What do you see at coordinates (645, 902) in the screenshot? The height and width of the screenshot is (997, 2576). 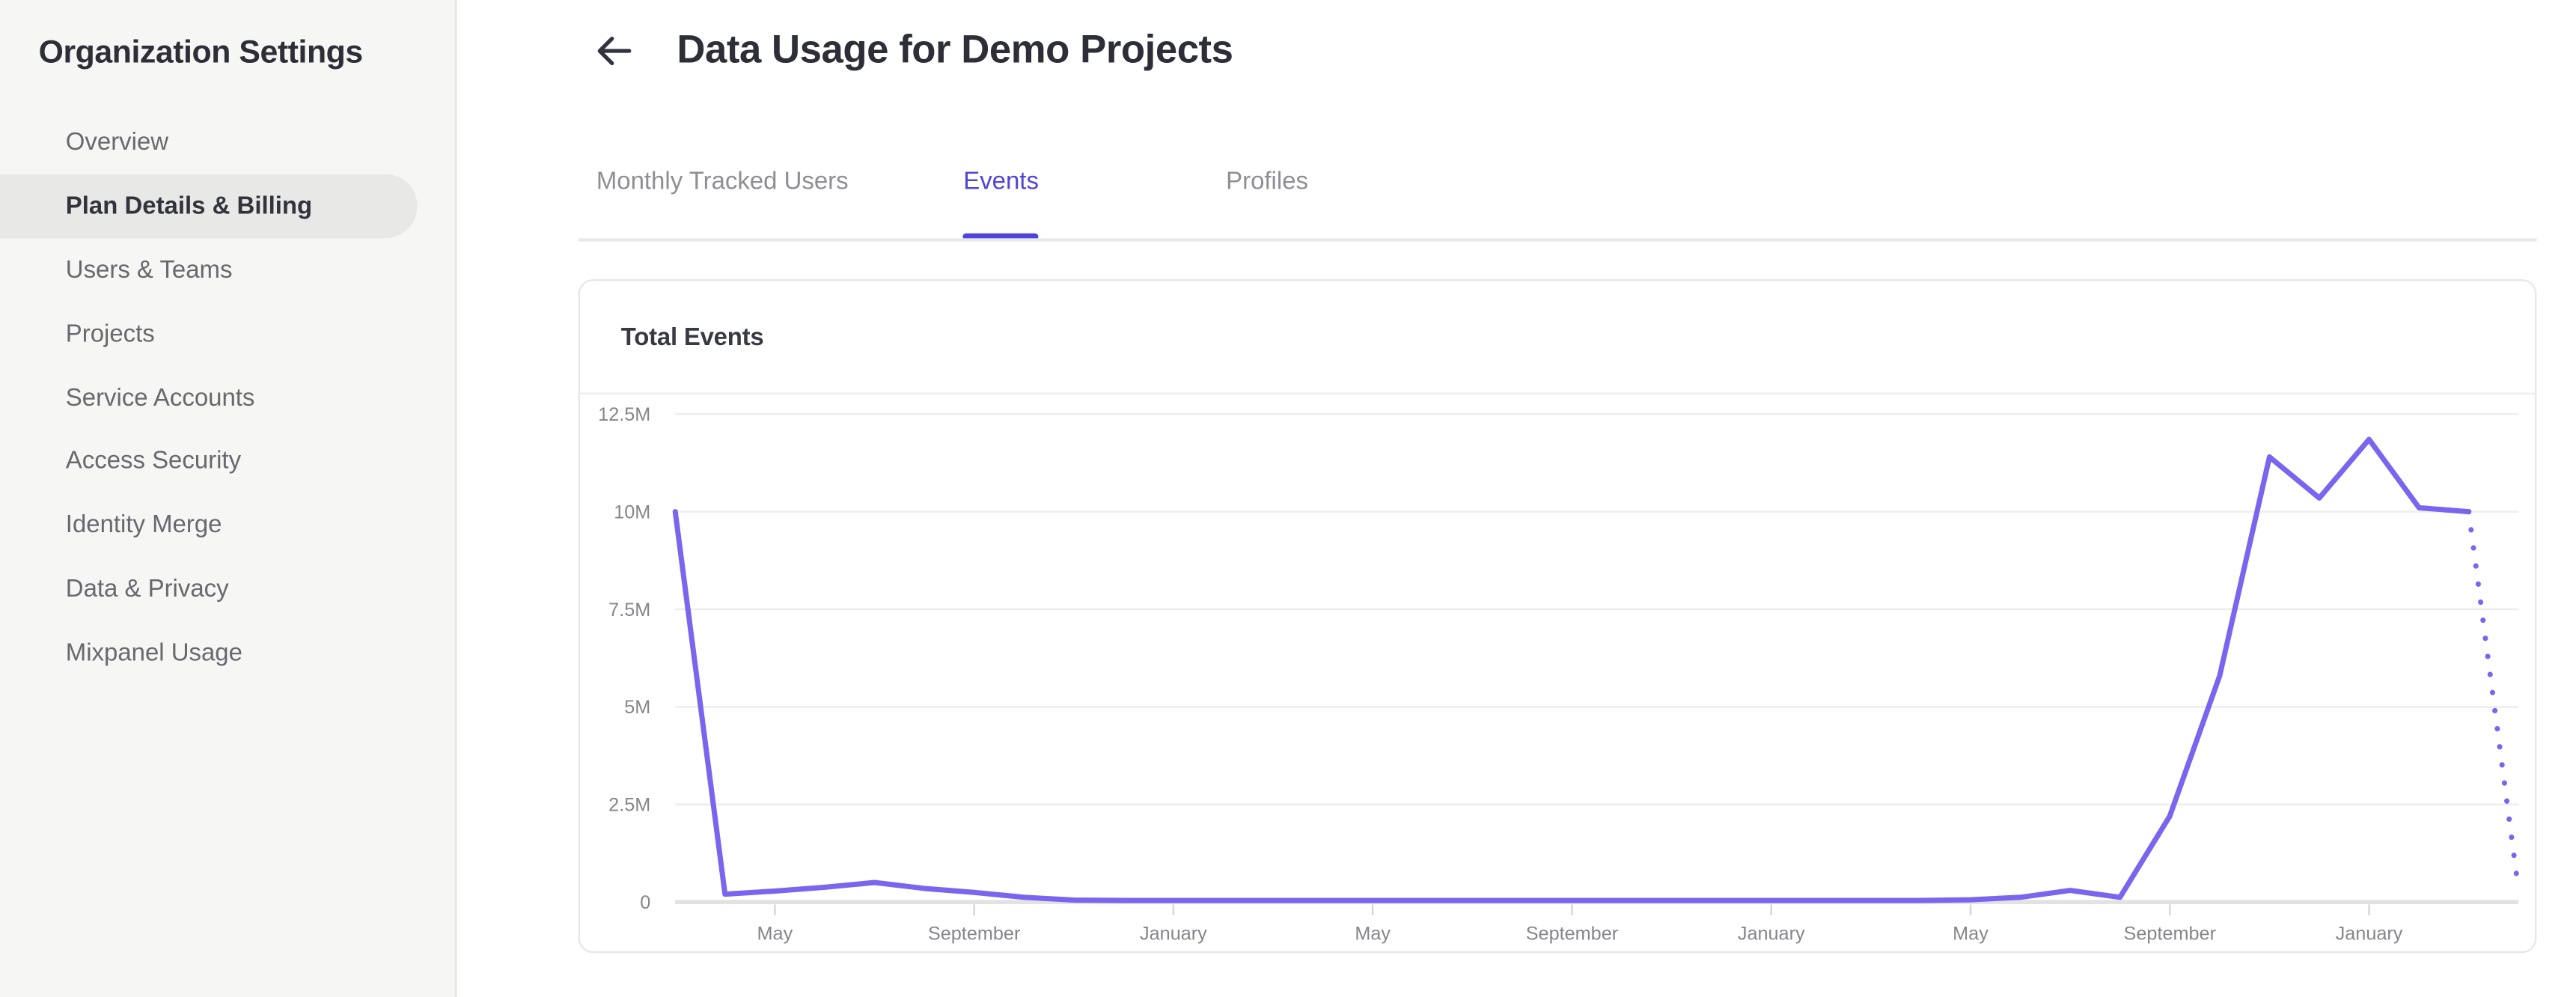 I see `y-axis-label: 0` at bounding box center [645, 902].